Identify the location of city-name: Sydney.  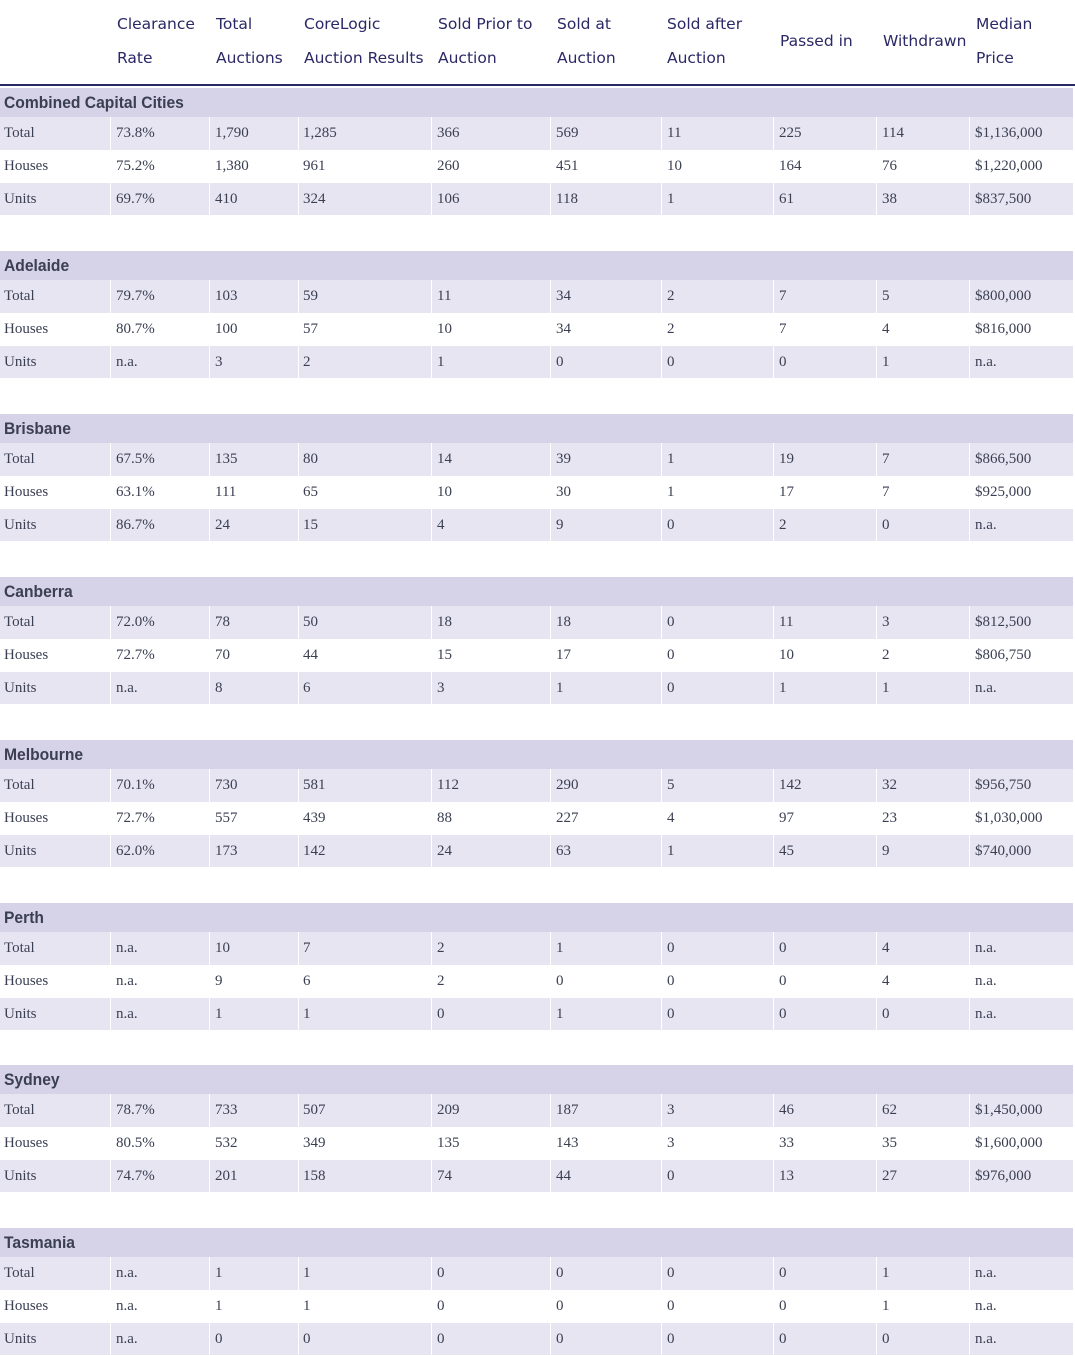
(32, 1079).